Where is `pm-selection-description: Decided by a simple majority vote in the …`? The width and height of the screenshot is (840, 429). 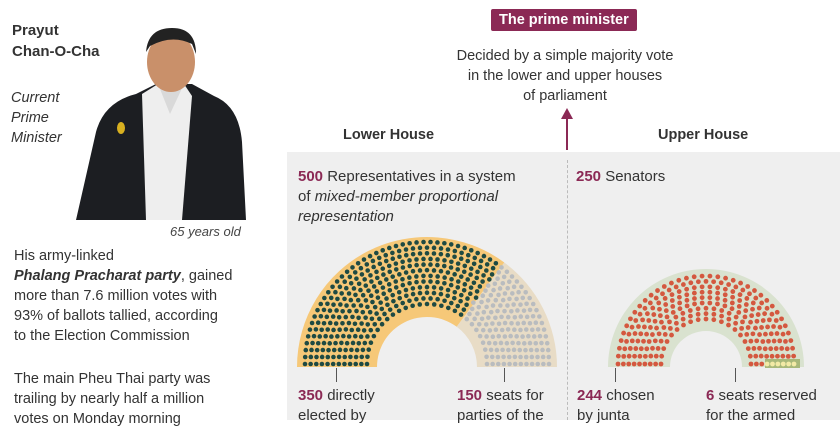
pm-selection-description: Decided by a simple majority vote in the … is located at coordinates (565, 76).